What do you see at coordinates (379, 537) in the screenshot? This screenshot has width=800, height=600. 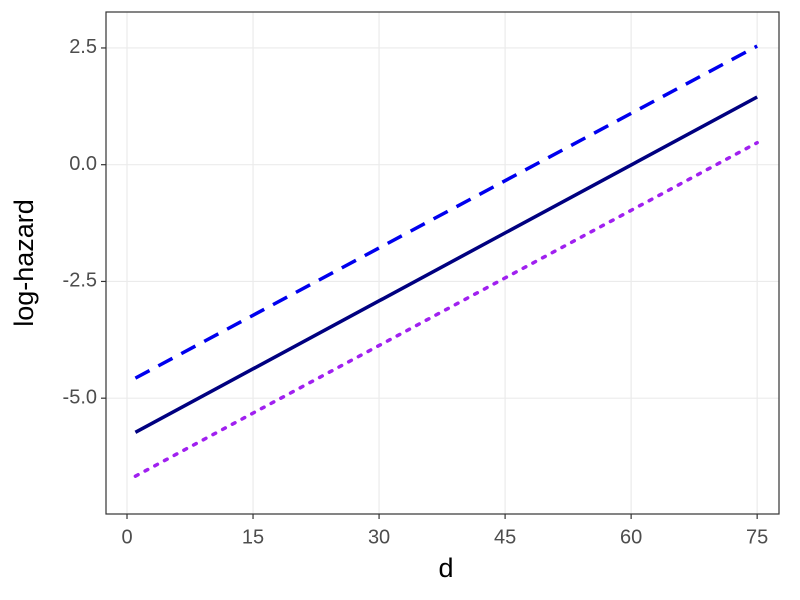 I see `x-tick-label: 30` at bounding box center [379, 537].